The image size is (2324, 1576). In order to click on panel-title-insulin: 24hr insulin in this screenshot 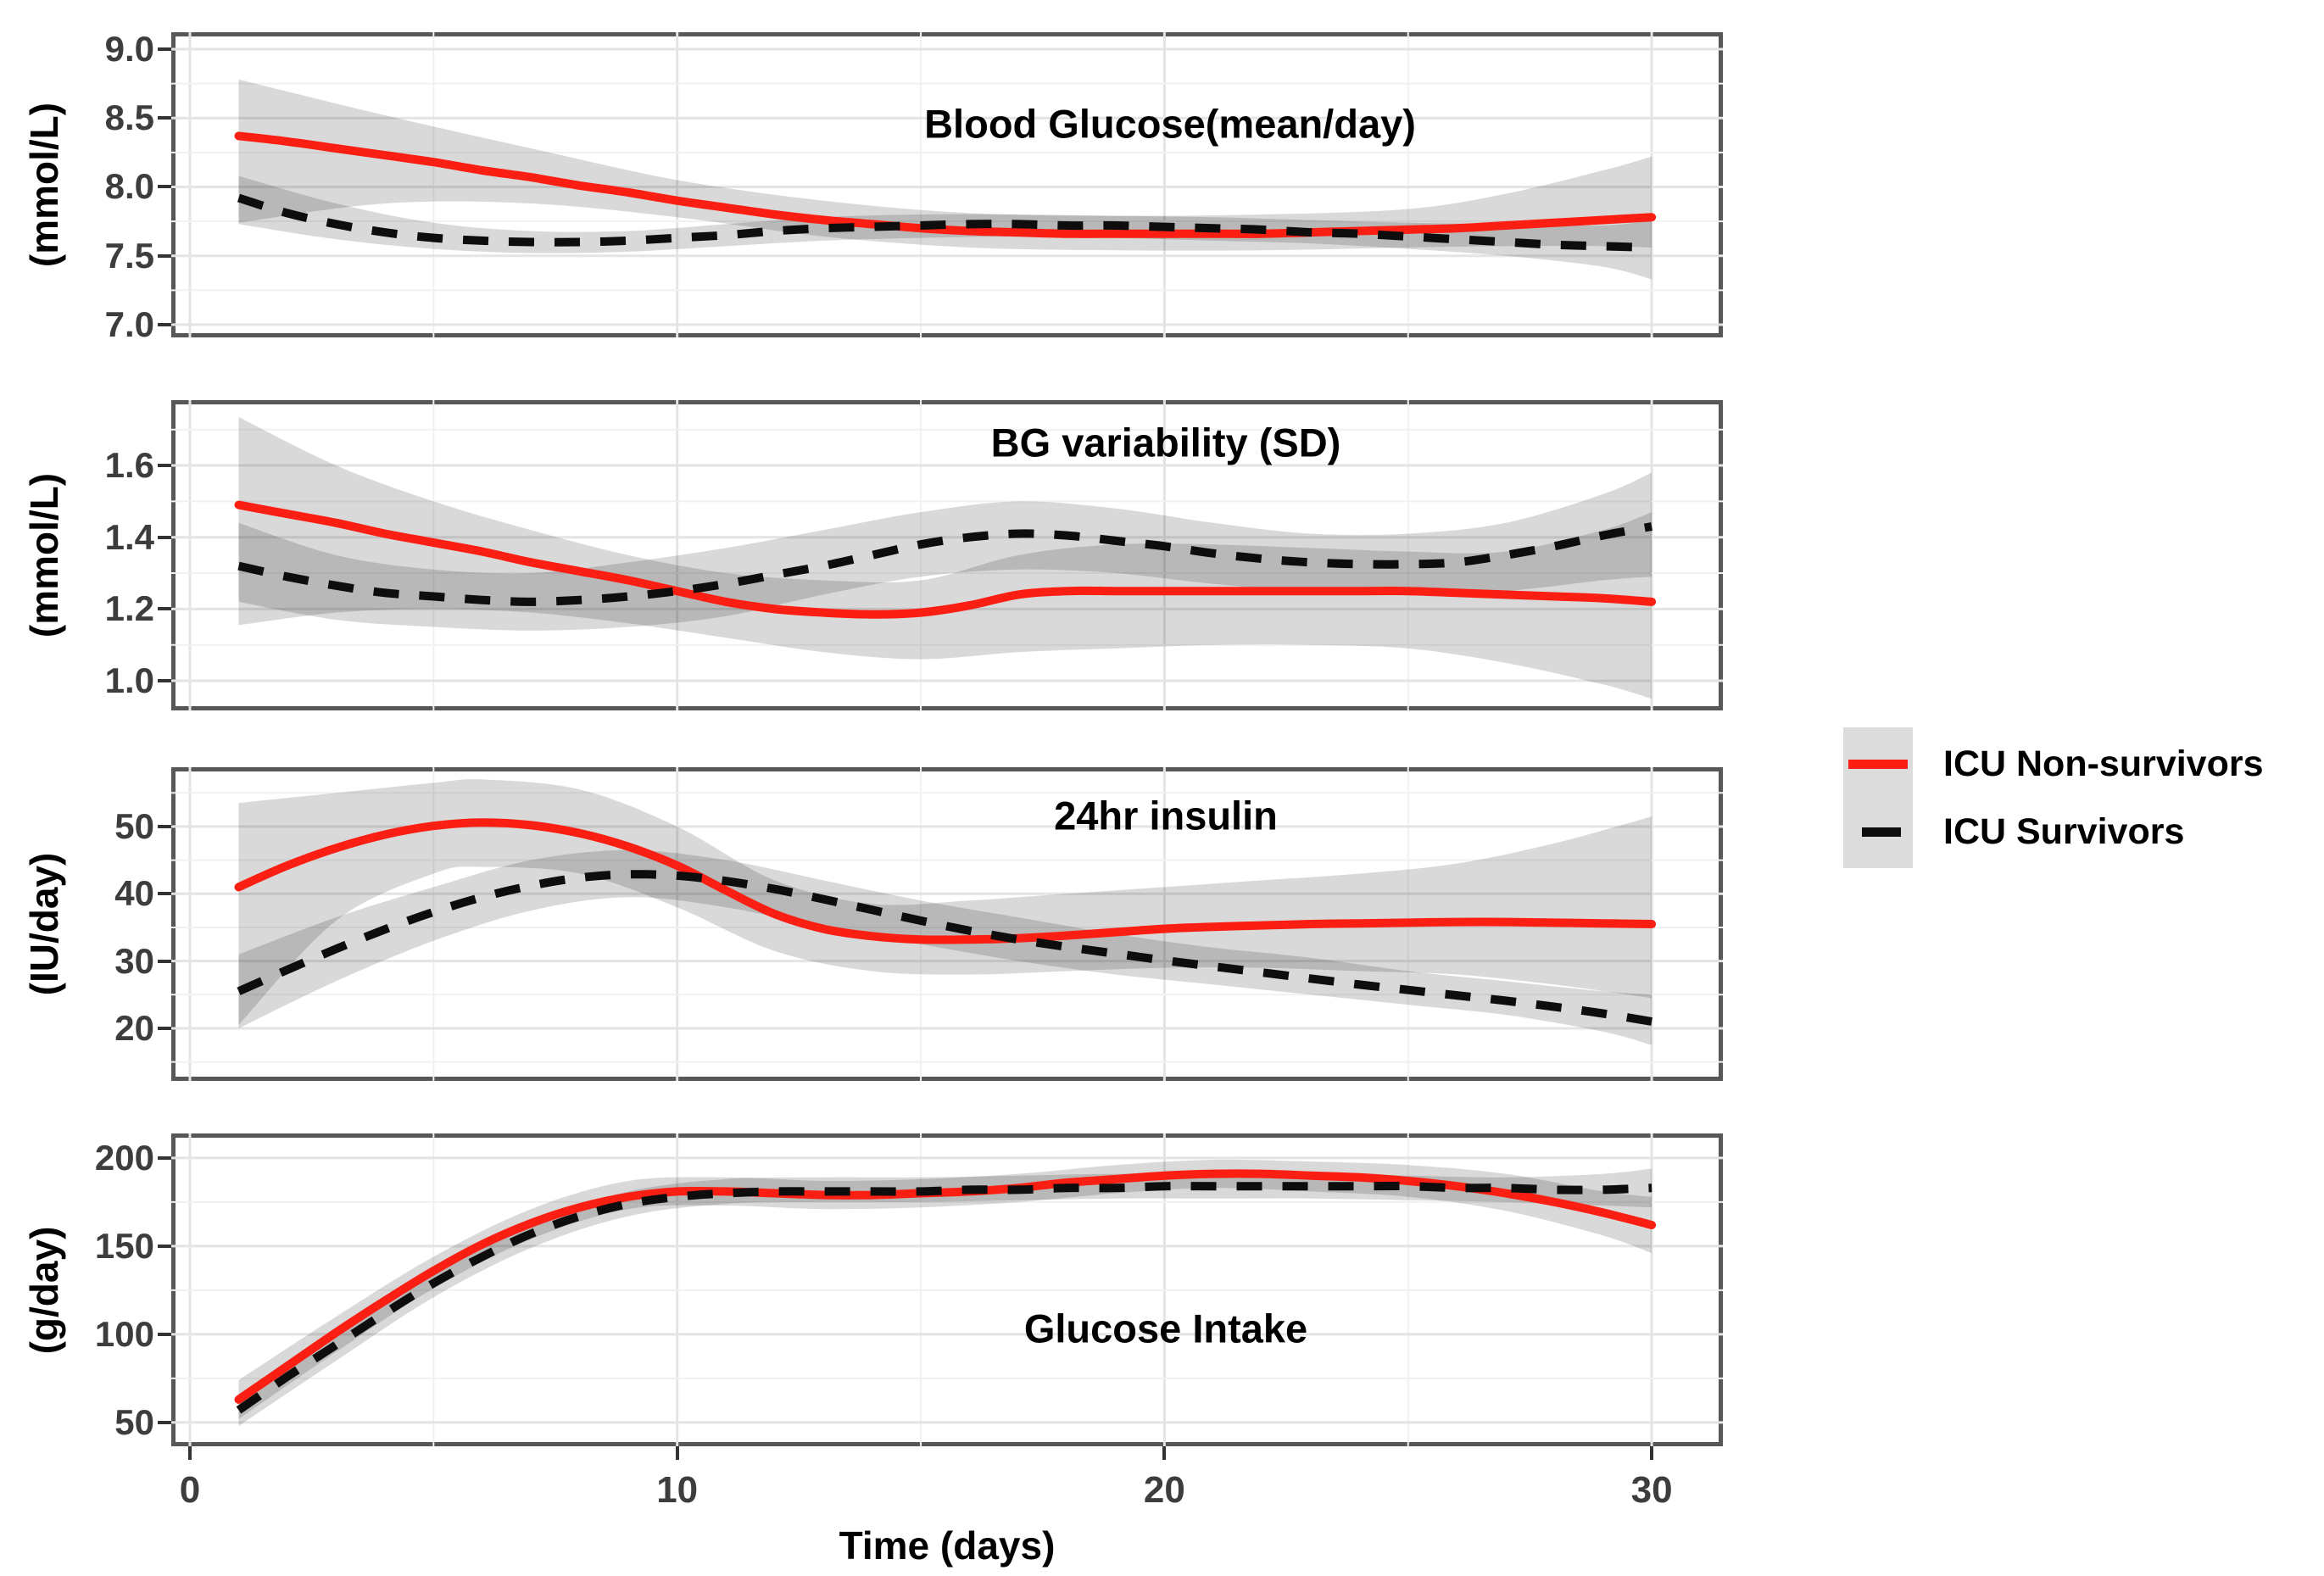, I will do `click(1166, 815)`.